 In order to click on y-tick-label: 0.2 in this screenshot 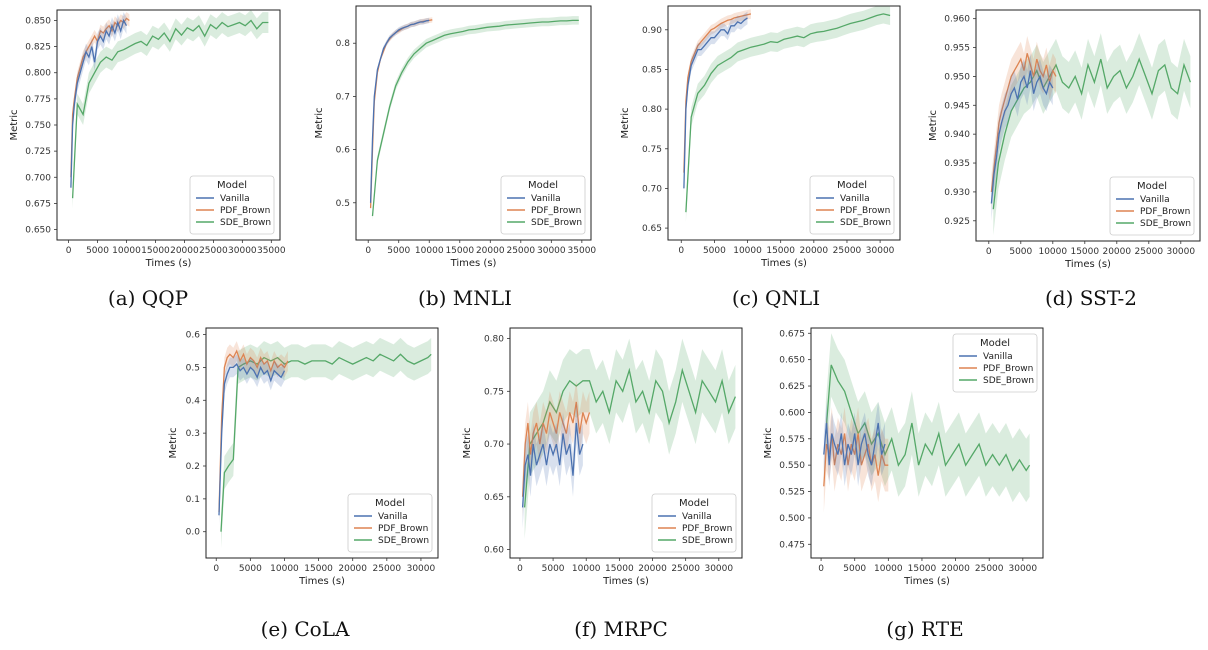, I will do `click(193, 467)`.